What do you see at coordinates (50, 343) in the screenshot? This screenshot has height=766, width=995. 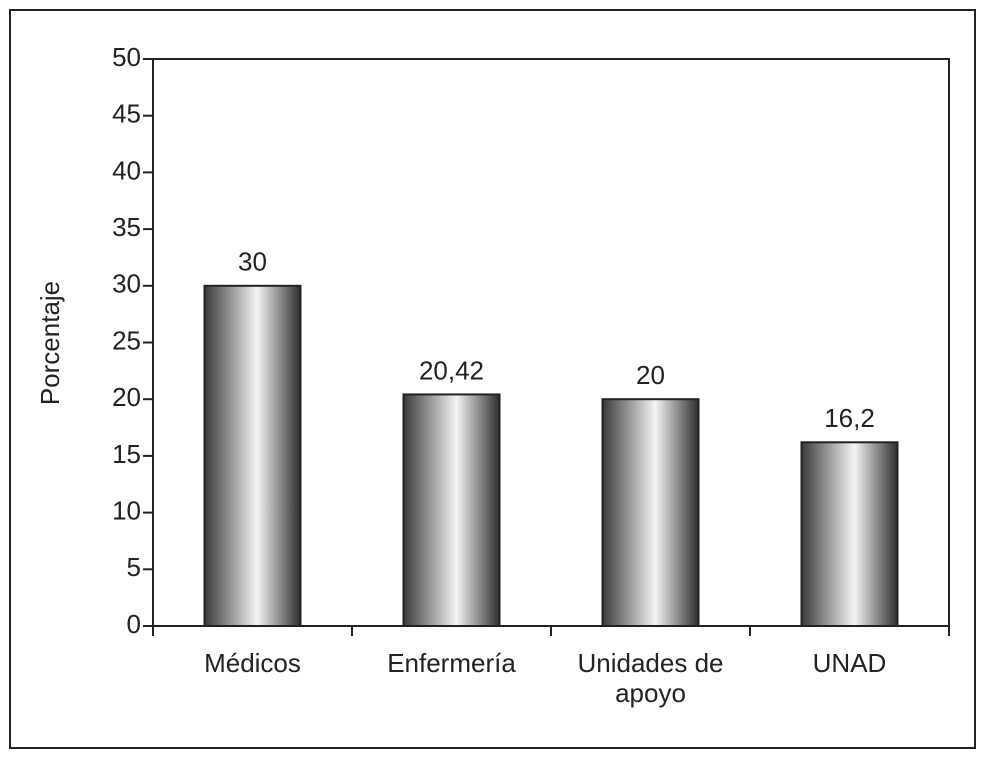 I see `y-axis-label: Porcentaje` at bounding box center [50, 343].